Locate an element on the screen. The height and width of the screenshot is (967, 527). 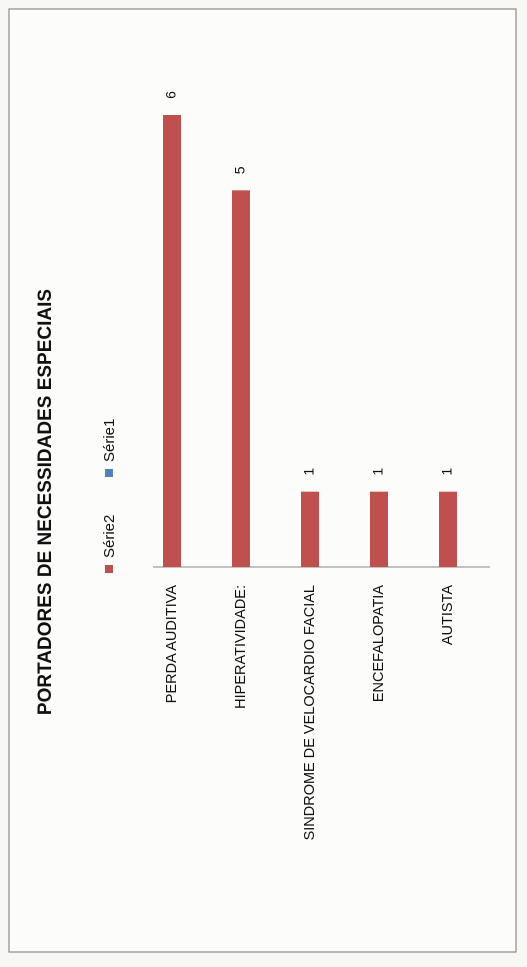
data-label: 6 is located at coordinates (171, 95).